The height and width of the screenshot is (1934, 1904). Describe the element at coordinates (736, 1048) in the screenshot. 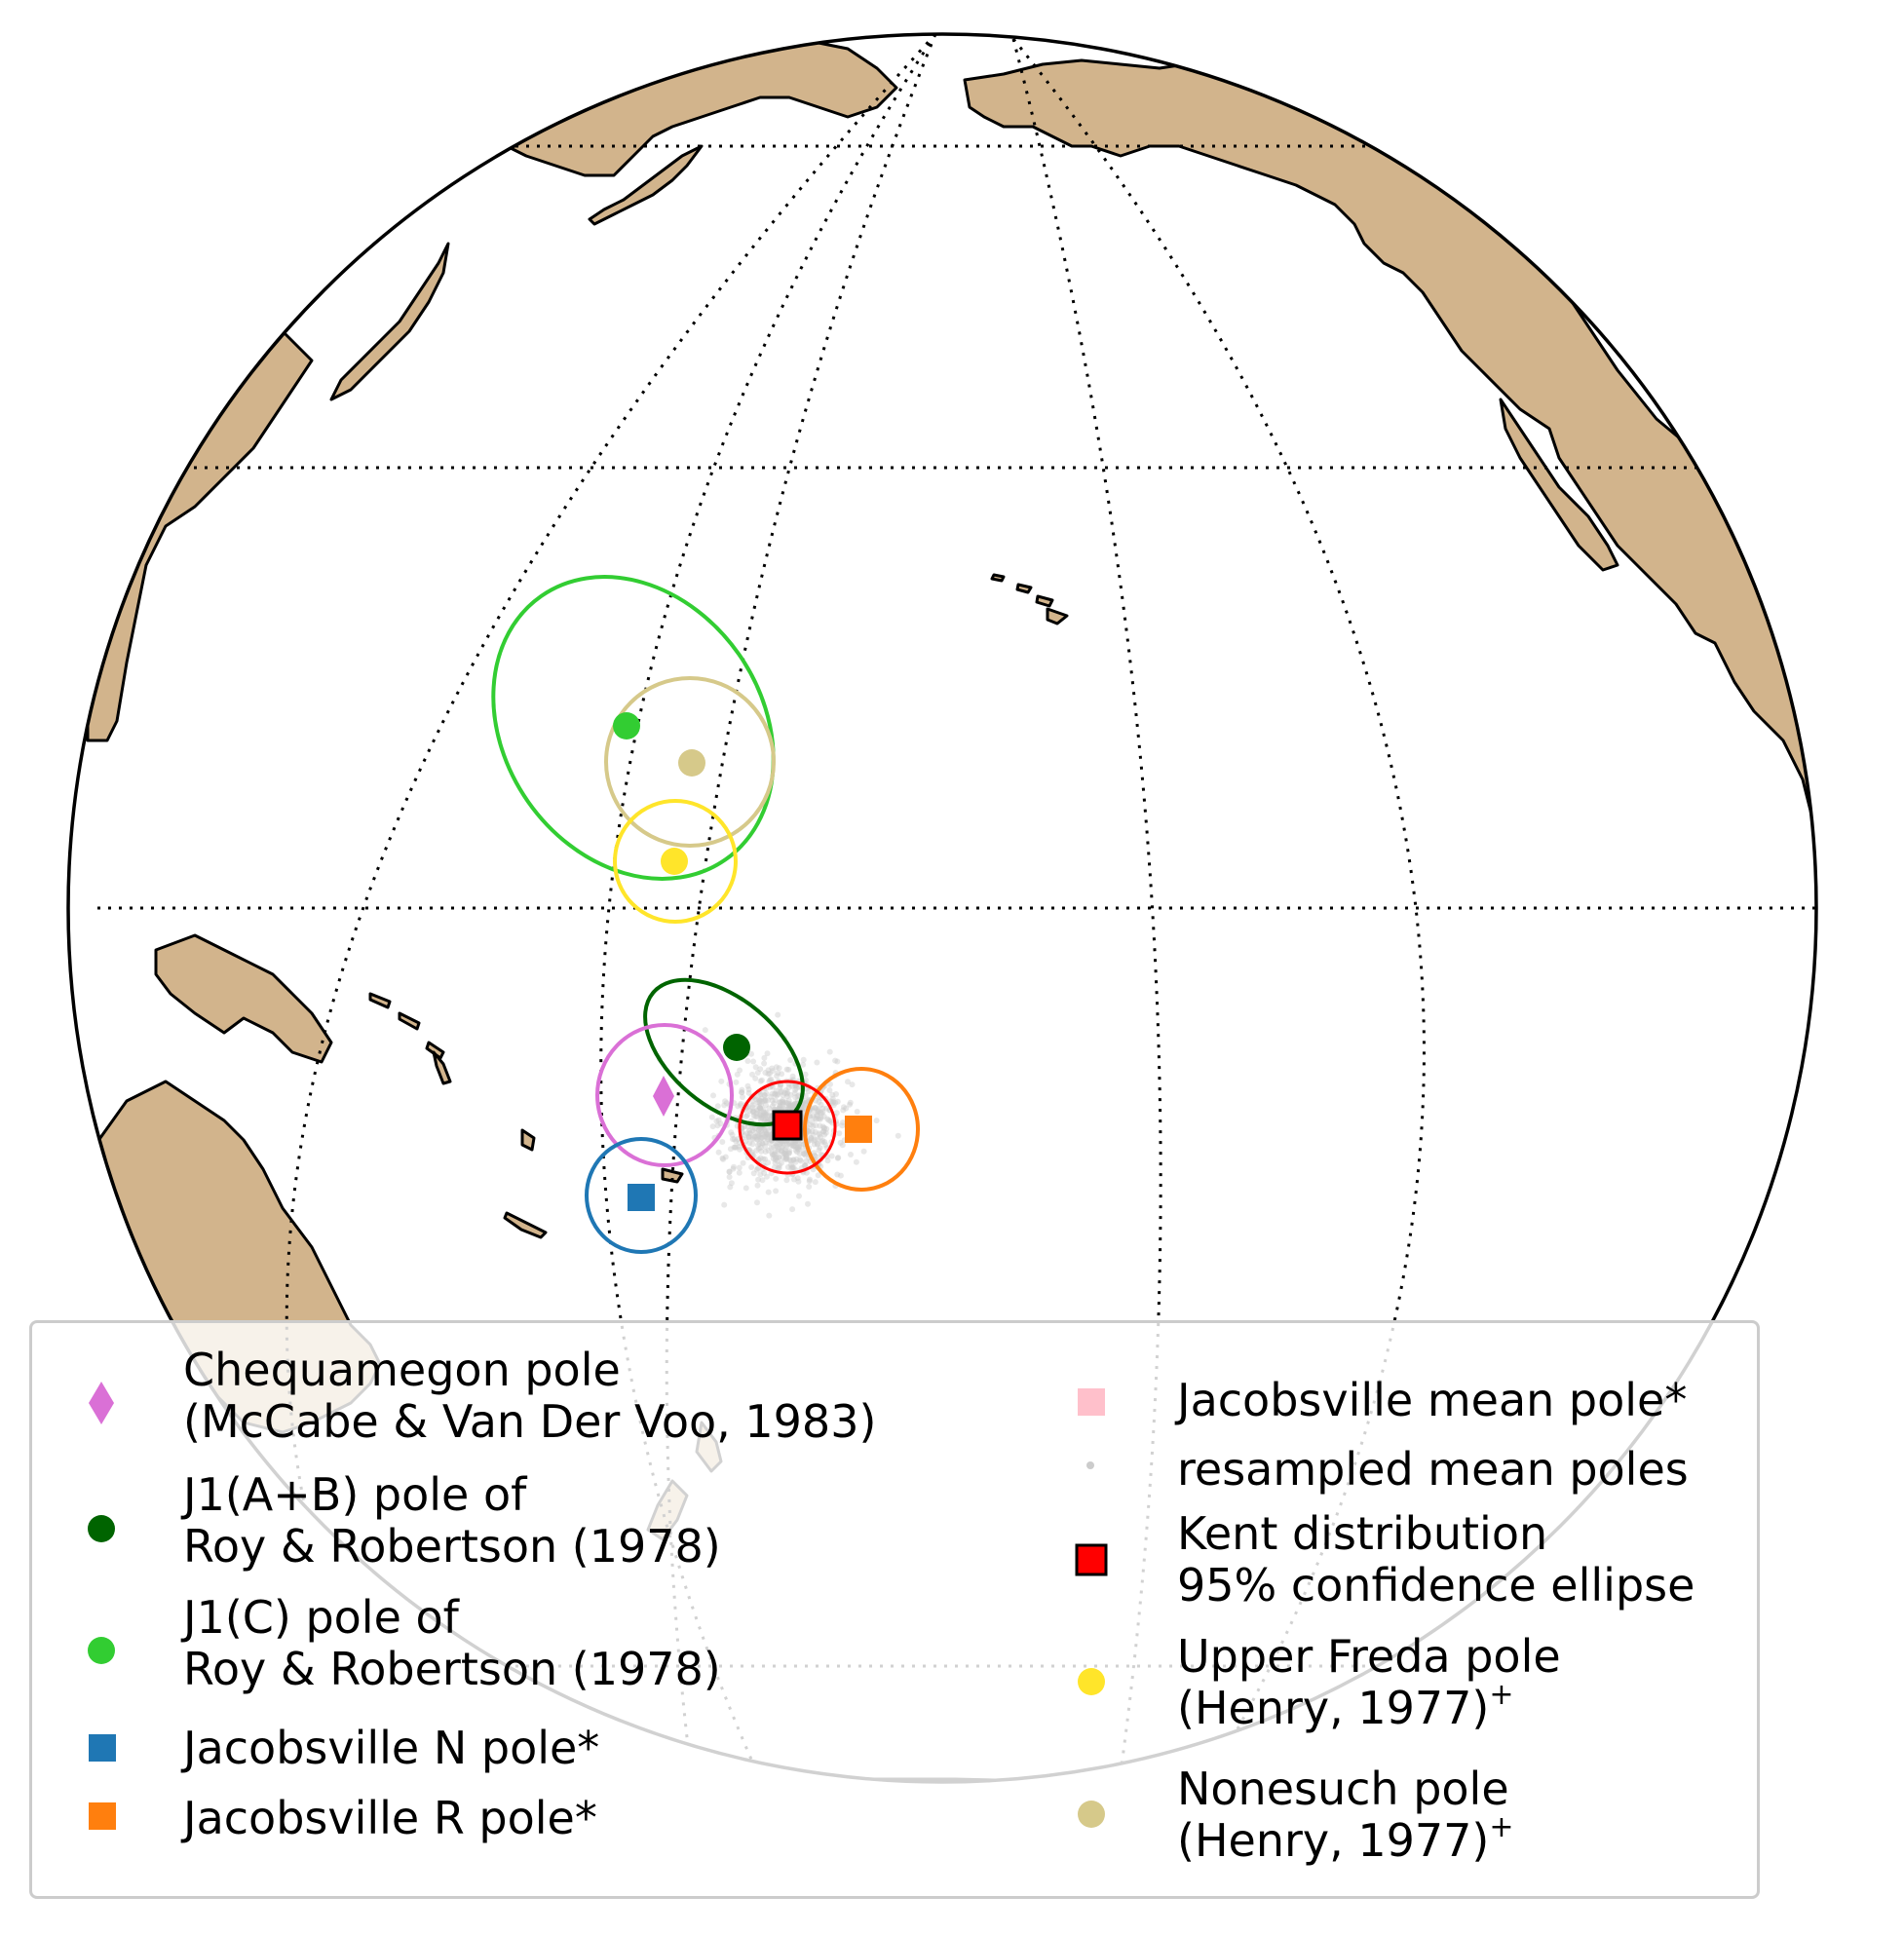

I see `j1ab-pole-marker` at that location.